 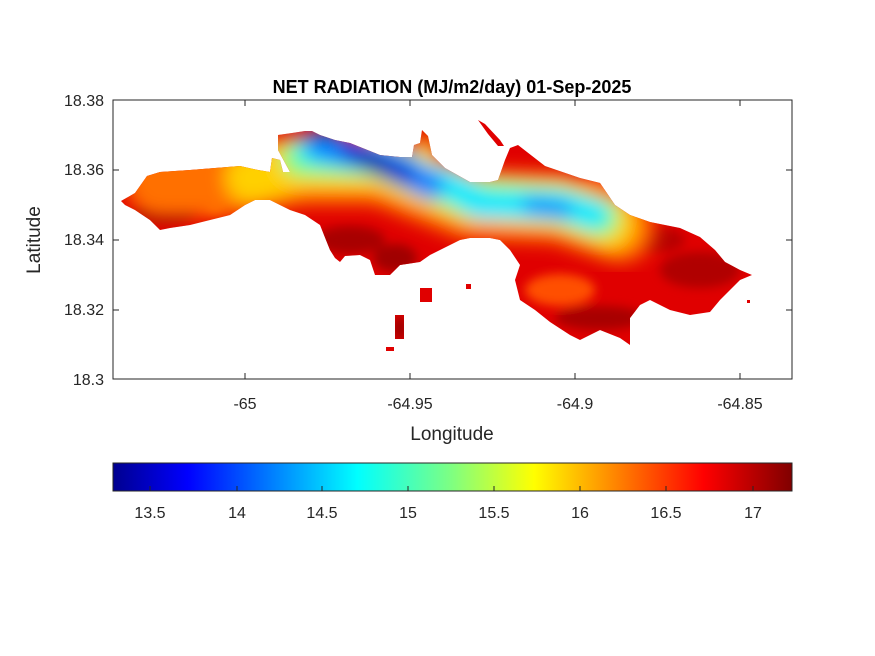 What do you see at coordinates (452, 477) in the screenshot?
I see `colorbar` at bounding box center [452, 477].